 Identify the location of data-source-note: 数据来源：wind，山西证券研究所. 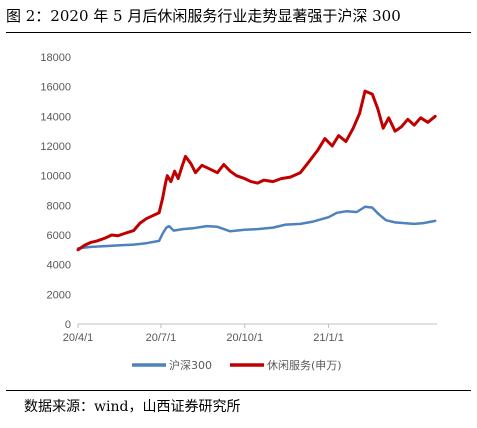
(132, 407).